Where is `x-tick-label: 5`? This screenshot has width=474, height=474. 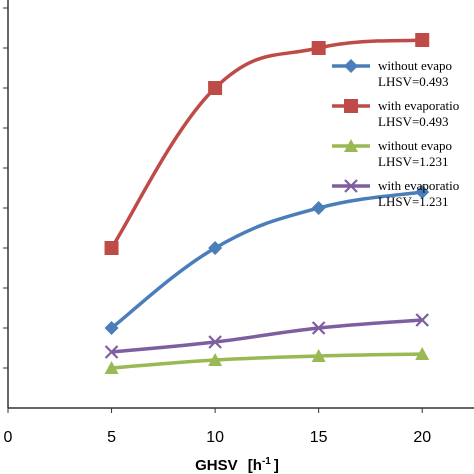 x-tick-label: 5 is located at coordinates (111, 437).